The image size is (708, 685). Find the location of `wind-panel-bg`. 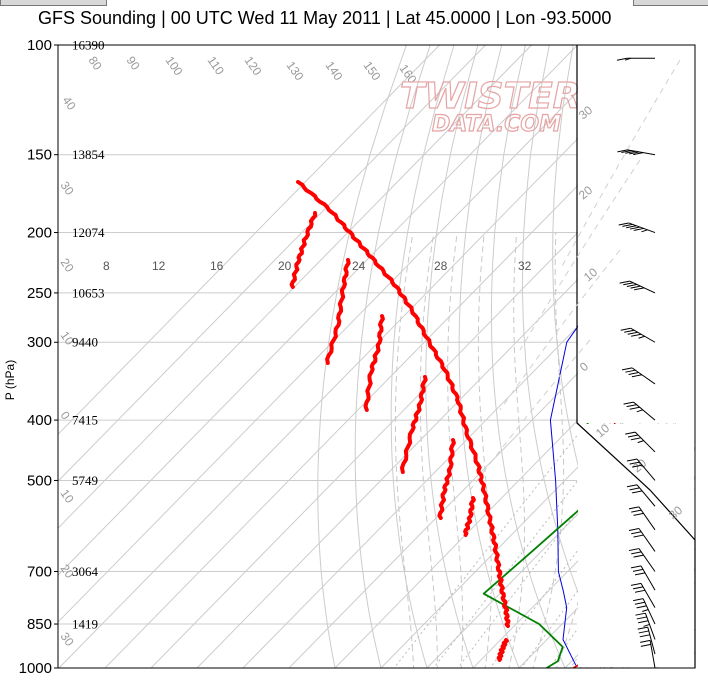

wind-panel-bg is located at coordinates (636, 234).